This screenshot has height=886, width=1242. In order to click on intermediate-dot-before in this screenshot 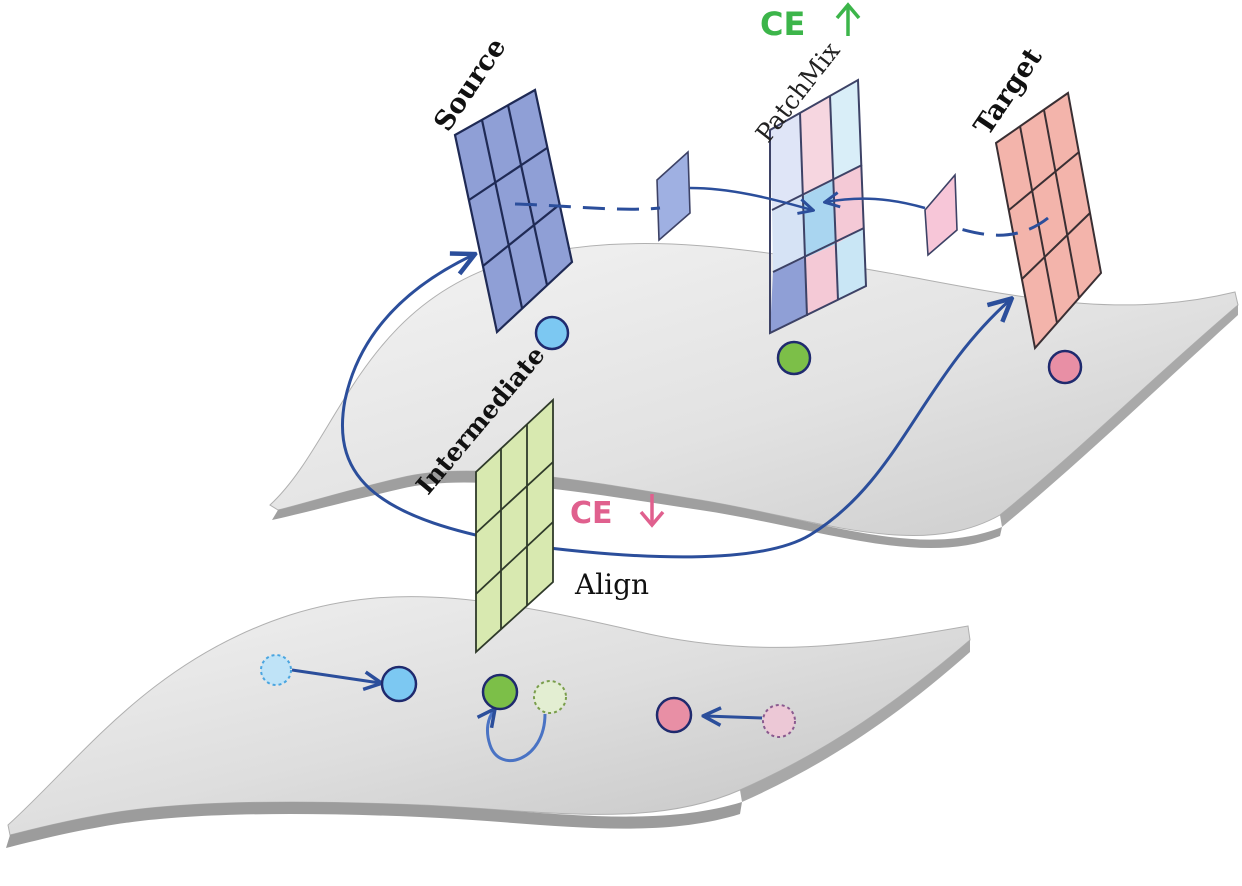, I will do `click(550, 697)`.